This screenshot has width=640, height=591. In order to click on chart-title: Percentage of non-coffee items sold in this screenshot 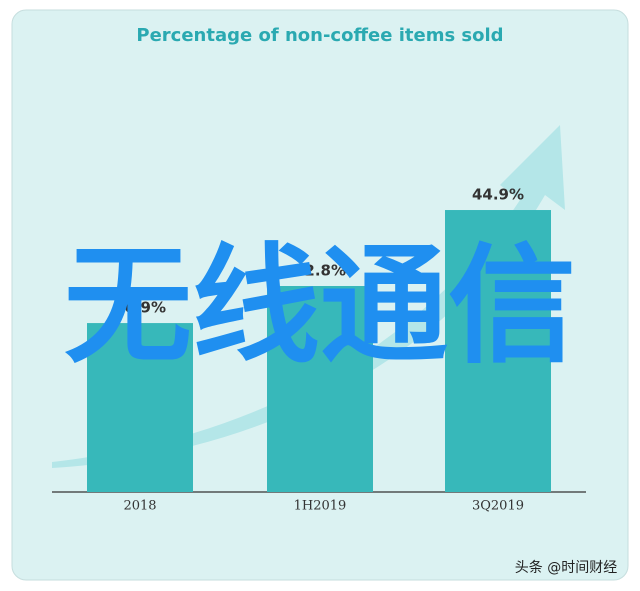, I will do `click(319, 35)`.